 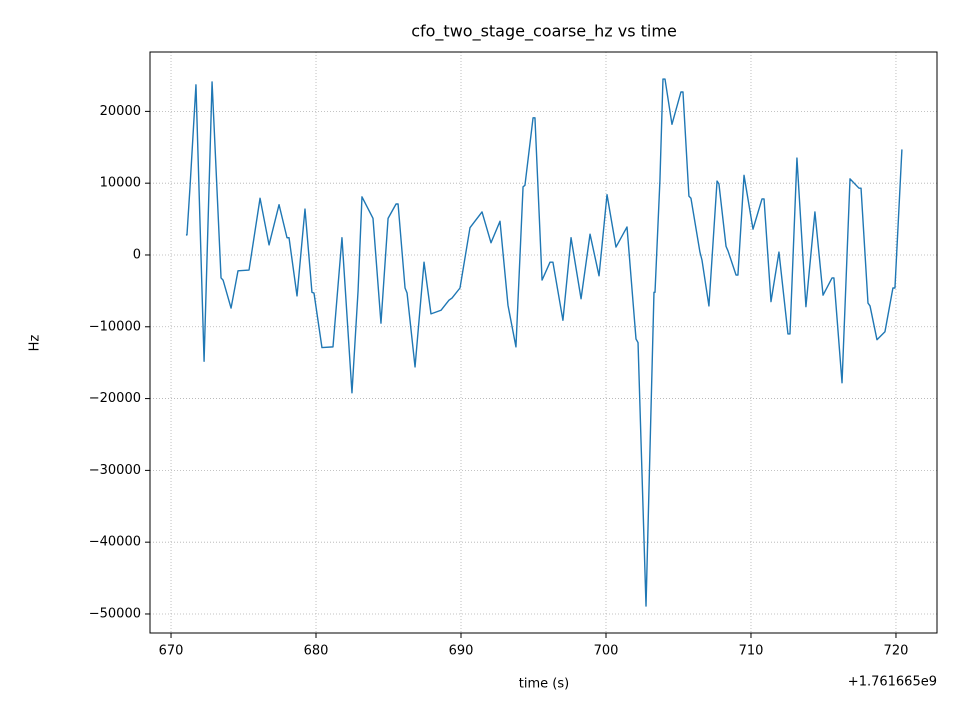 What do you see at coordinates (115, 470) in the screenshot?
I see `y-tick-label: −30000` at bounding box center [115, 470].